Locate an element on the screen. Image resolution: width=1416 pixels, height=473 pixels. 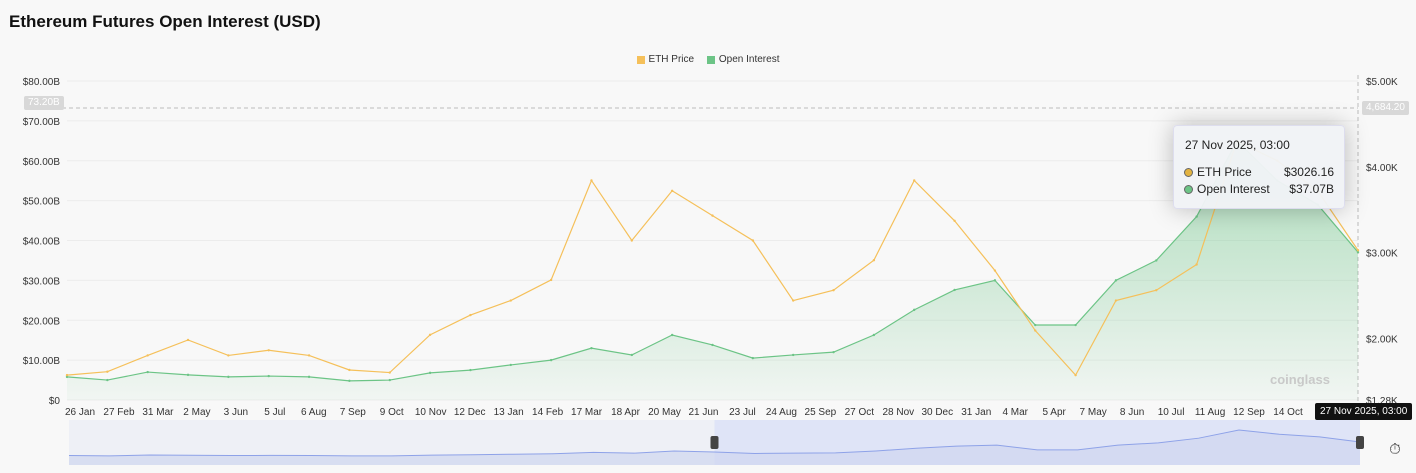
legend: ETH Price Open Interest is located at coordinates (708, 60).